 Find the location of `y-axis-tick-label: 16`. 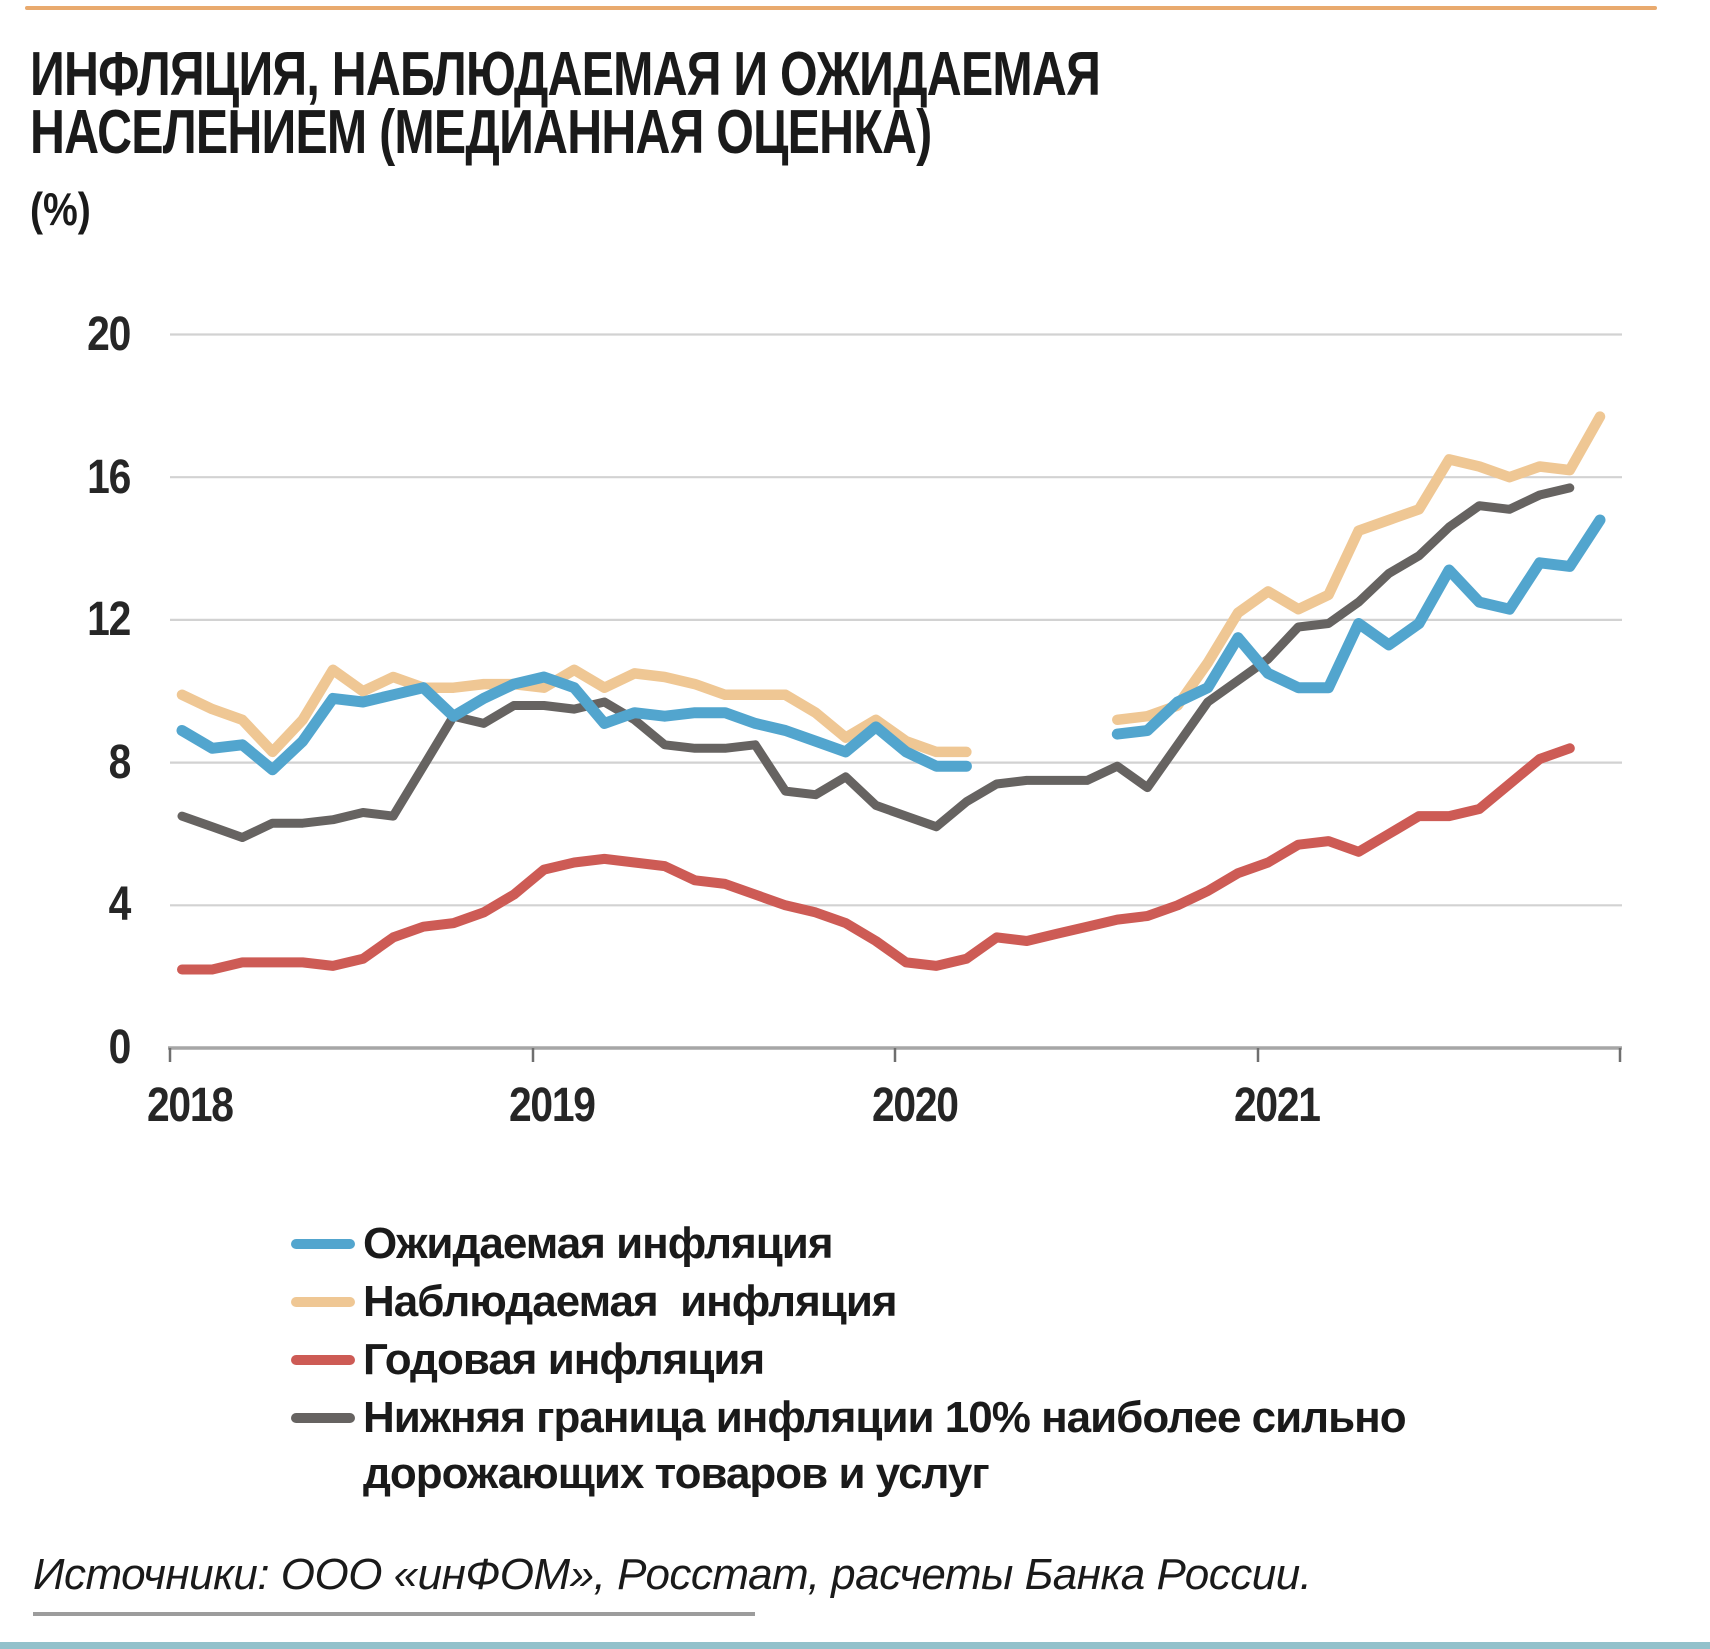

y-axis-tick-label: 16 is located at coordinates (109, 477).